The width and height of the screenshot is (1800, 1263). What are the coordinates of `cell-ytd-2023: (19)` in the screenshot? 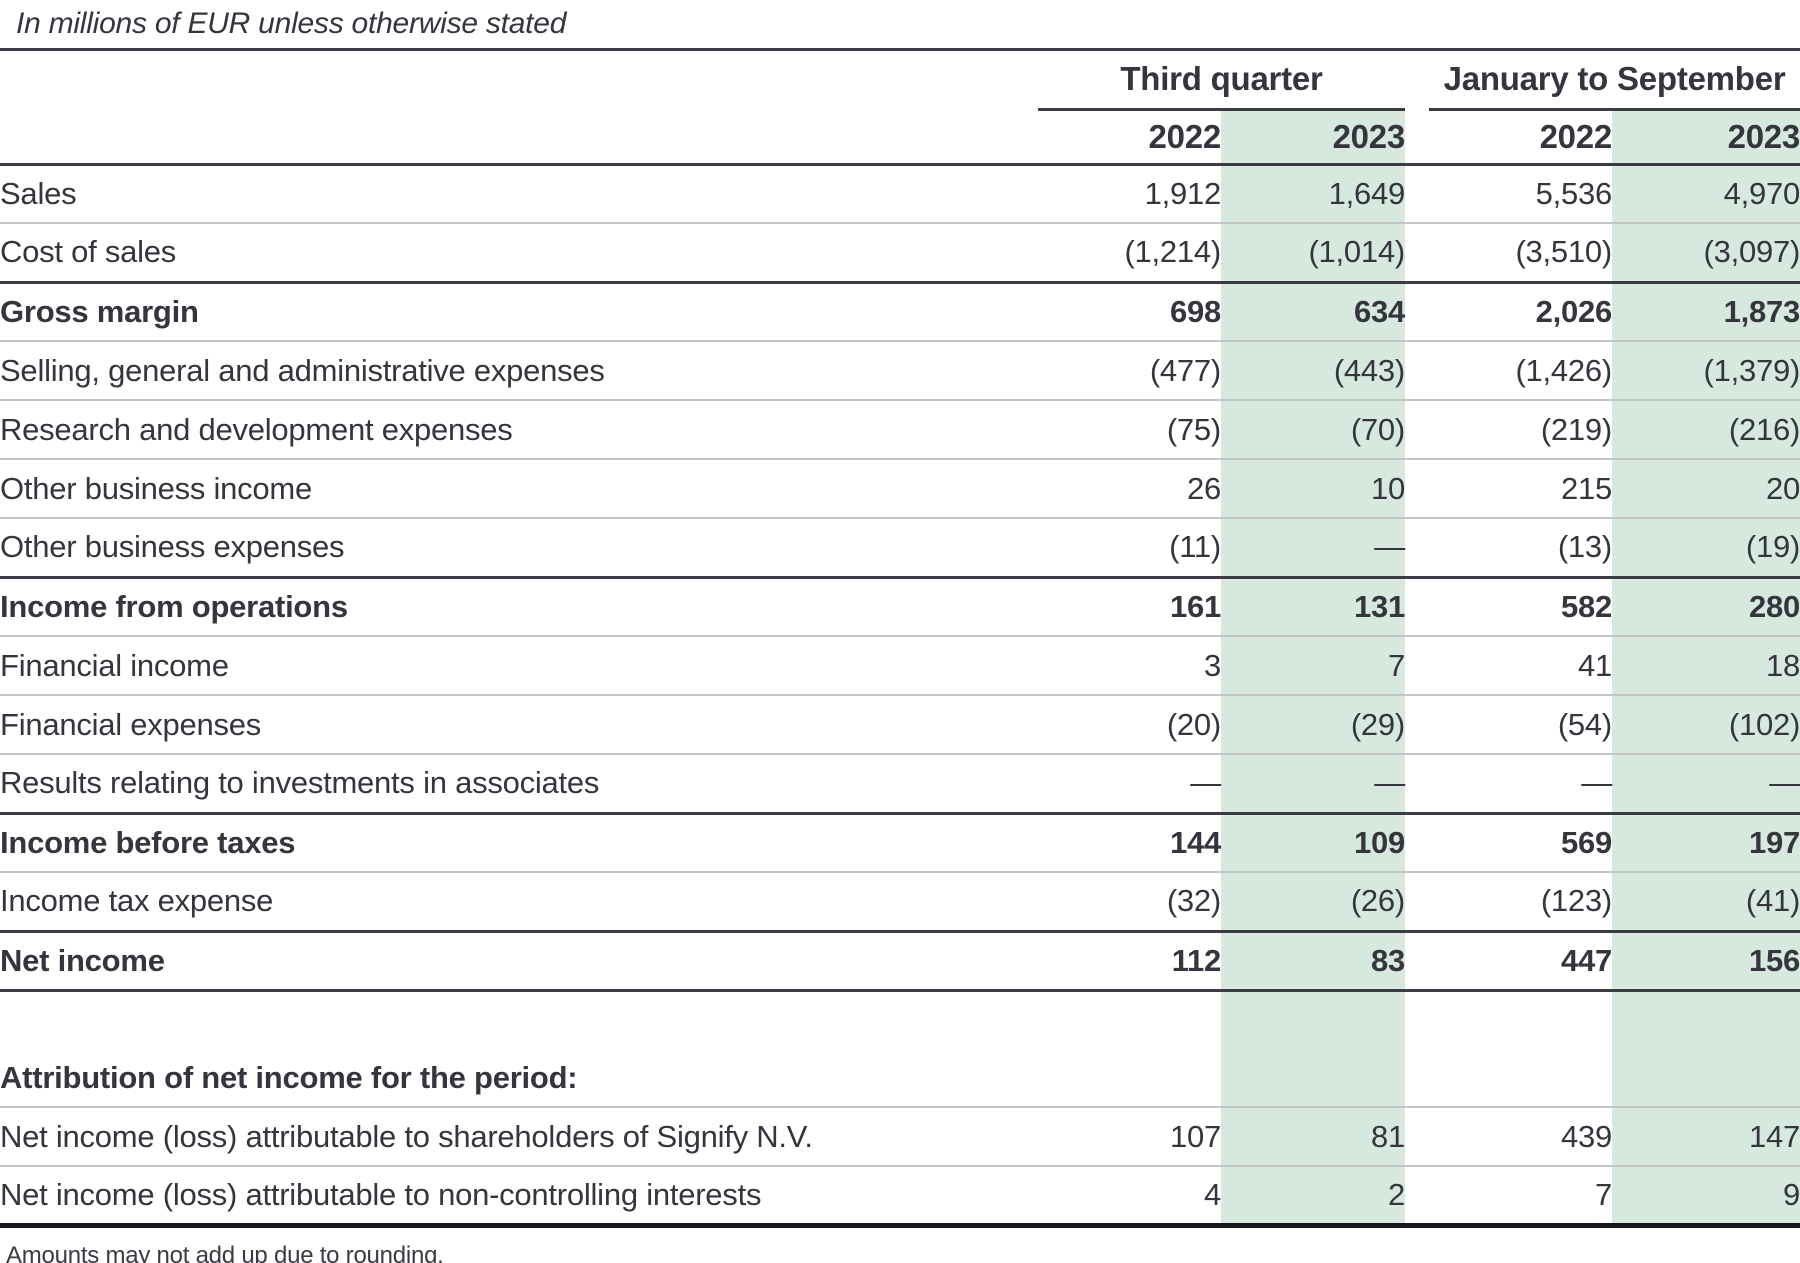 It's located at (1706, 548).